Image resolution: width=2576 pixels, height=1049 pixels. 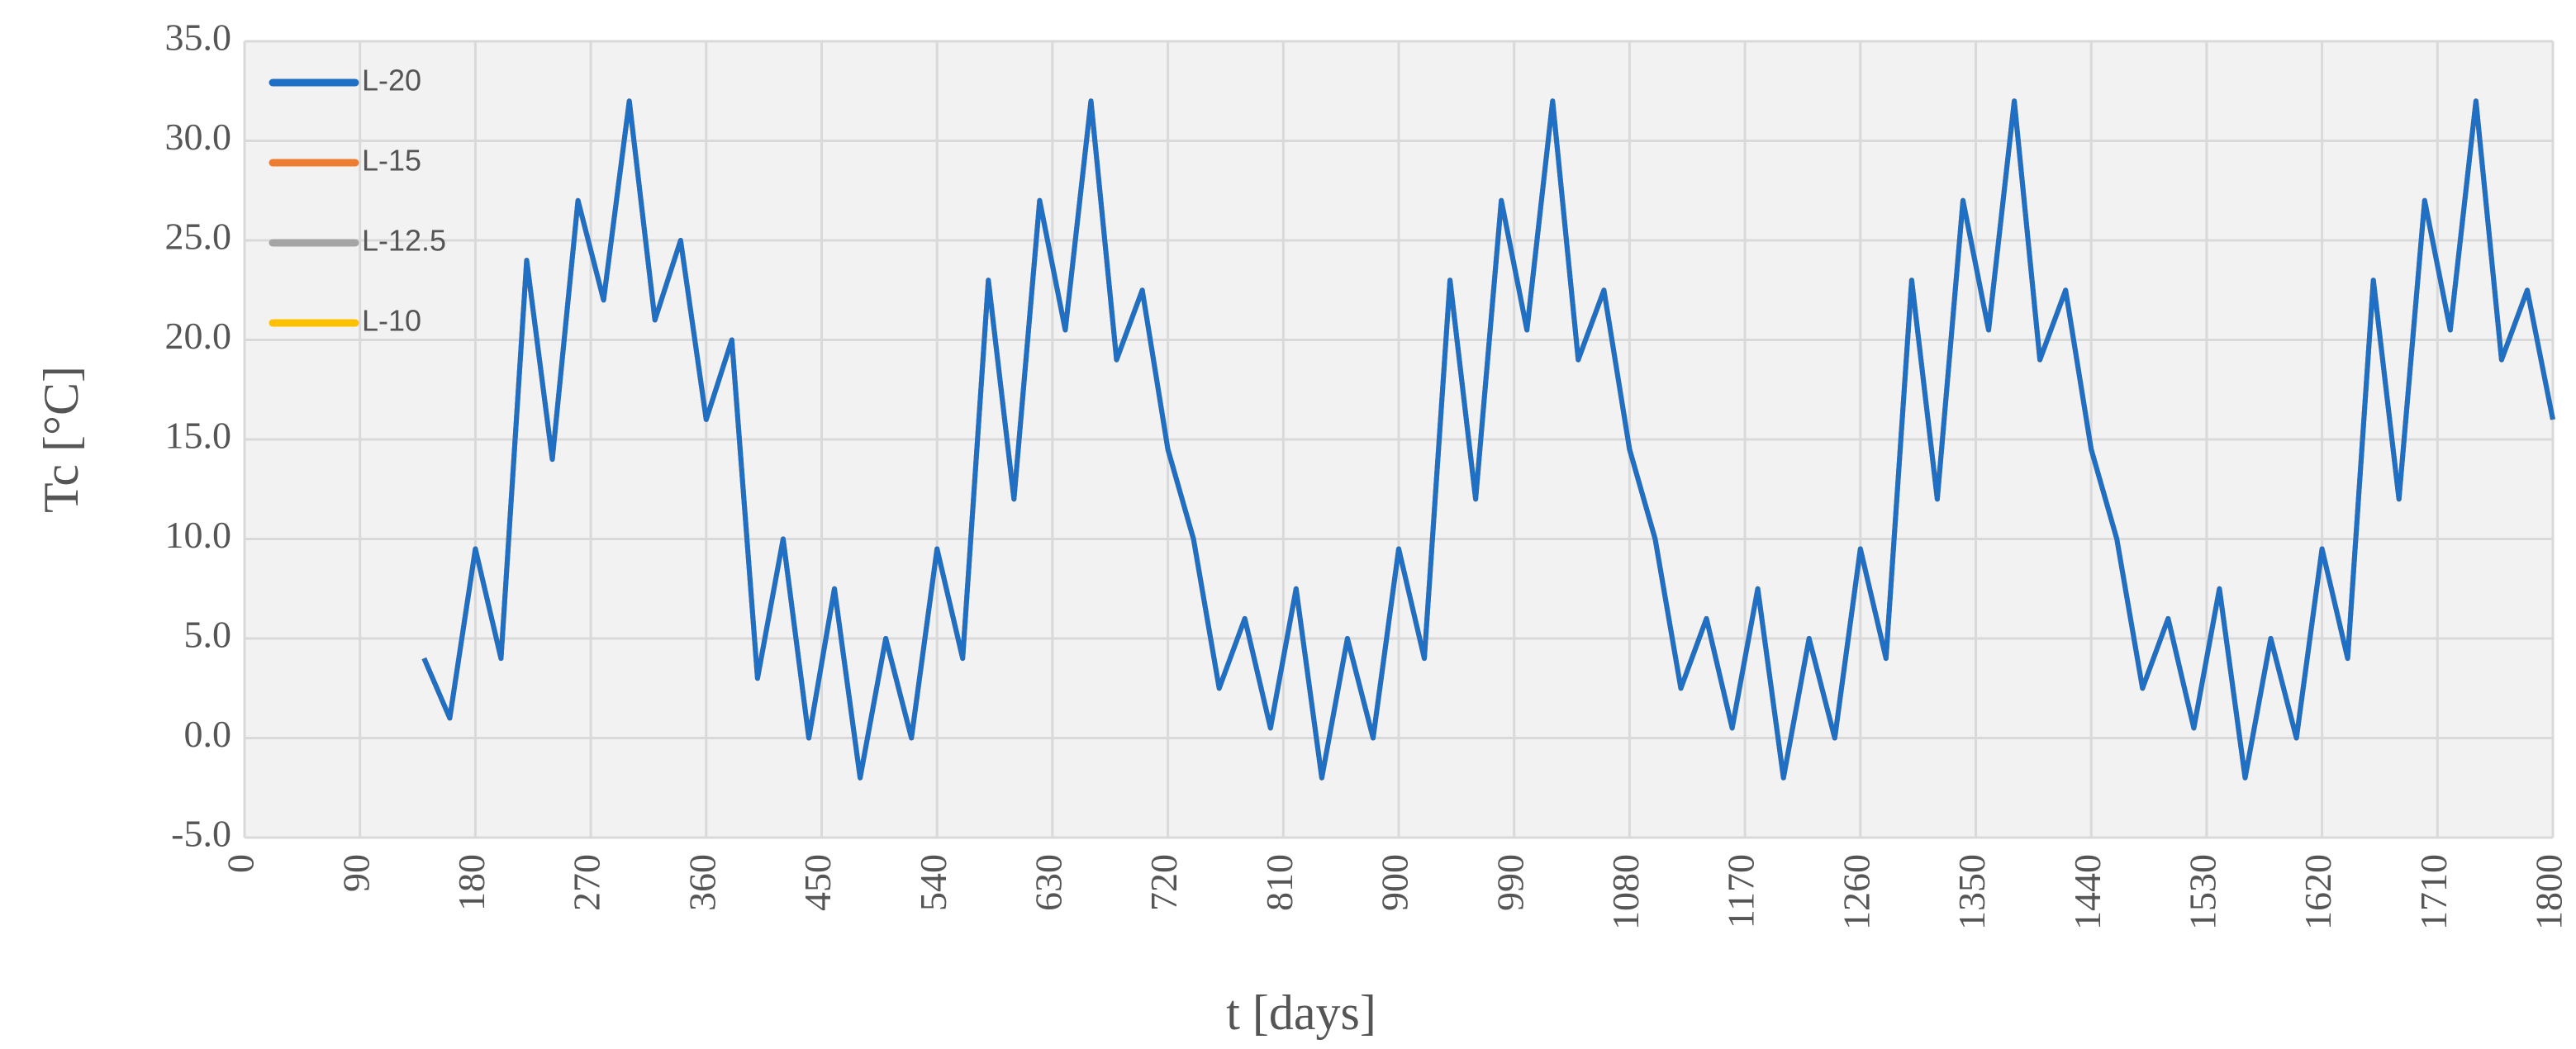 What do you see at coordinates (2318, 892) in the screenshot?
I see `x-tick-label: 1620` at bounding box center [2318, 892].